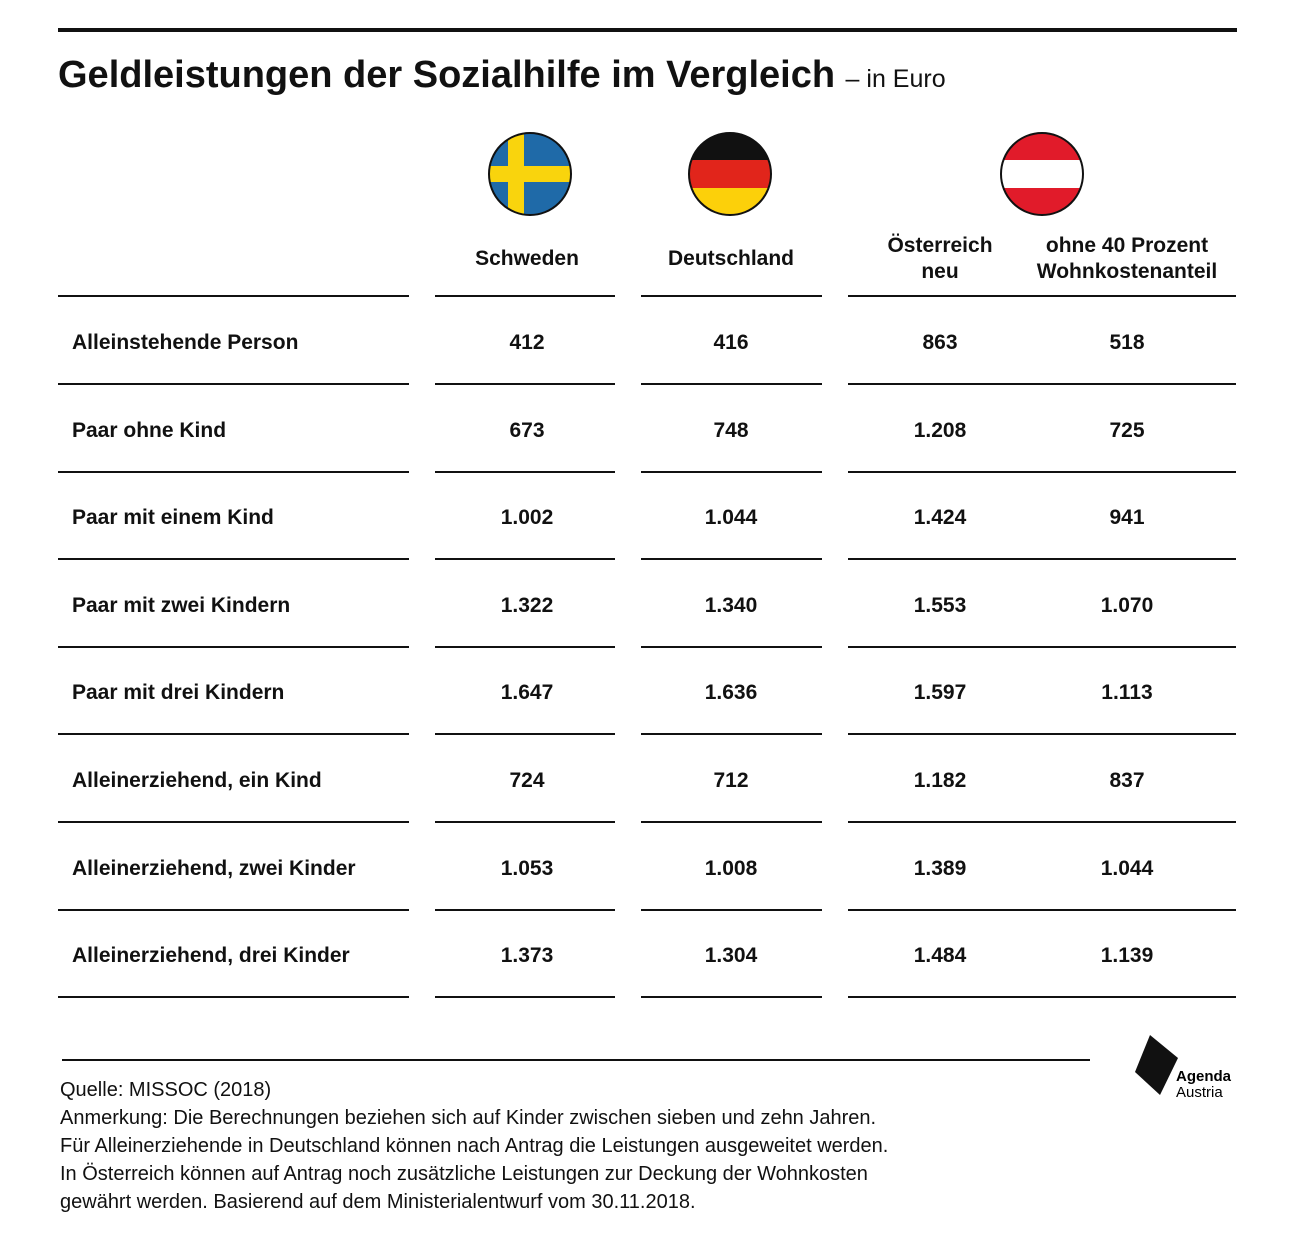  I want to click on subtitle: – in Euro, so click(895, 79).